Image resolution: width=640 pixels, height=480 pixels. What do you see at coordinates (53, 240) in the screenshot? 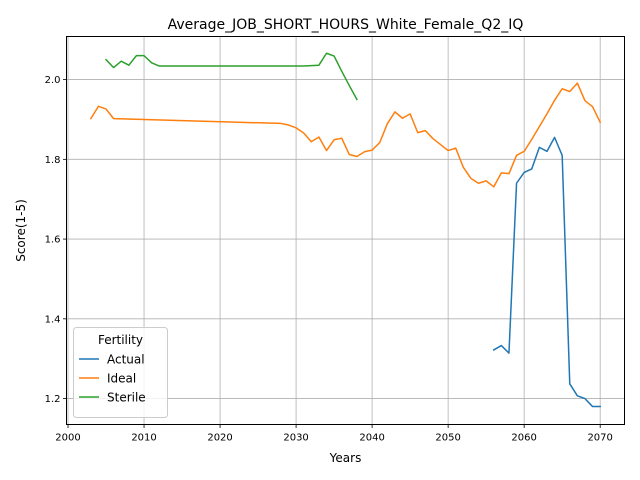
I see `y-tick-label: 1.6` at bounding box center [53, 240].